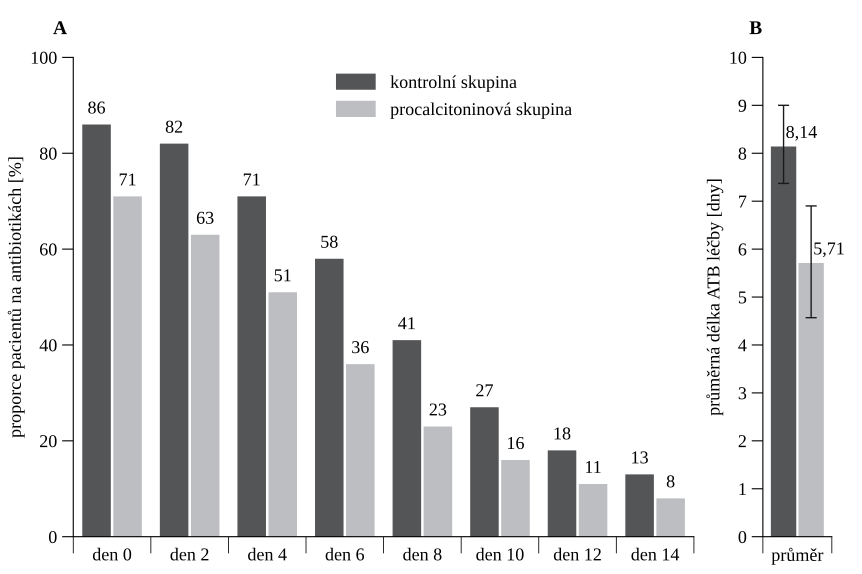 The image size is (862, 574). I want to click on data-label: 23, so click(438, 409).